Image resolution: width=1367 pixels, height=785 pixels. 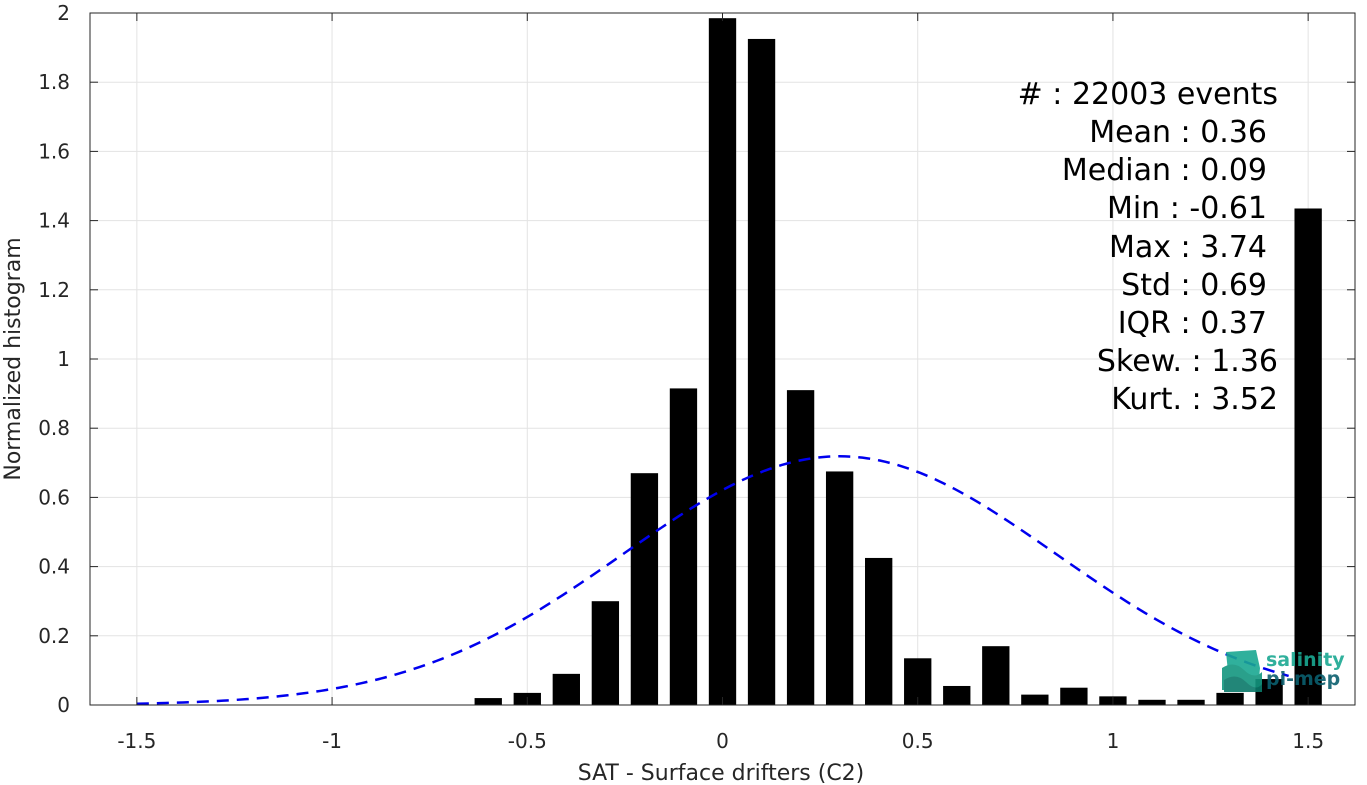 What do you see at coordinates (63, 705) in the screenshot?
I see `y-tick-label: 0` at bounding box center [63, 705].